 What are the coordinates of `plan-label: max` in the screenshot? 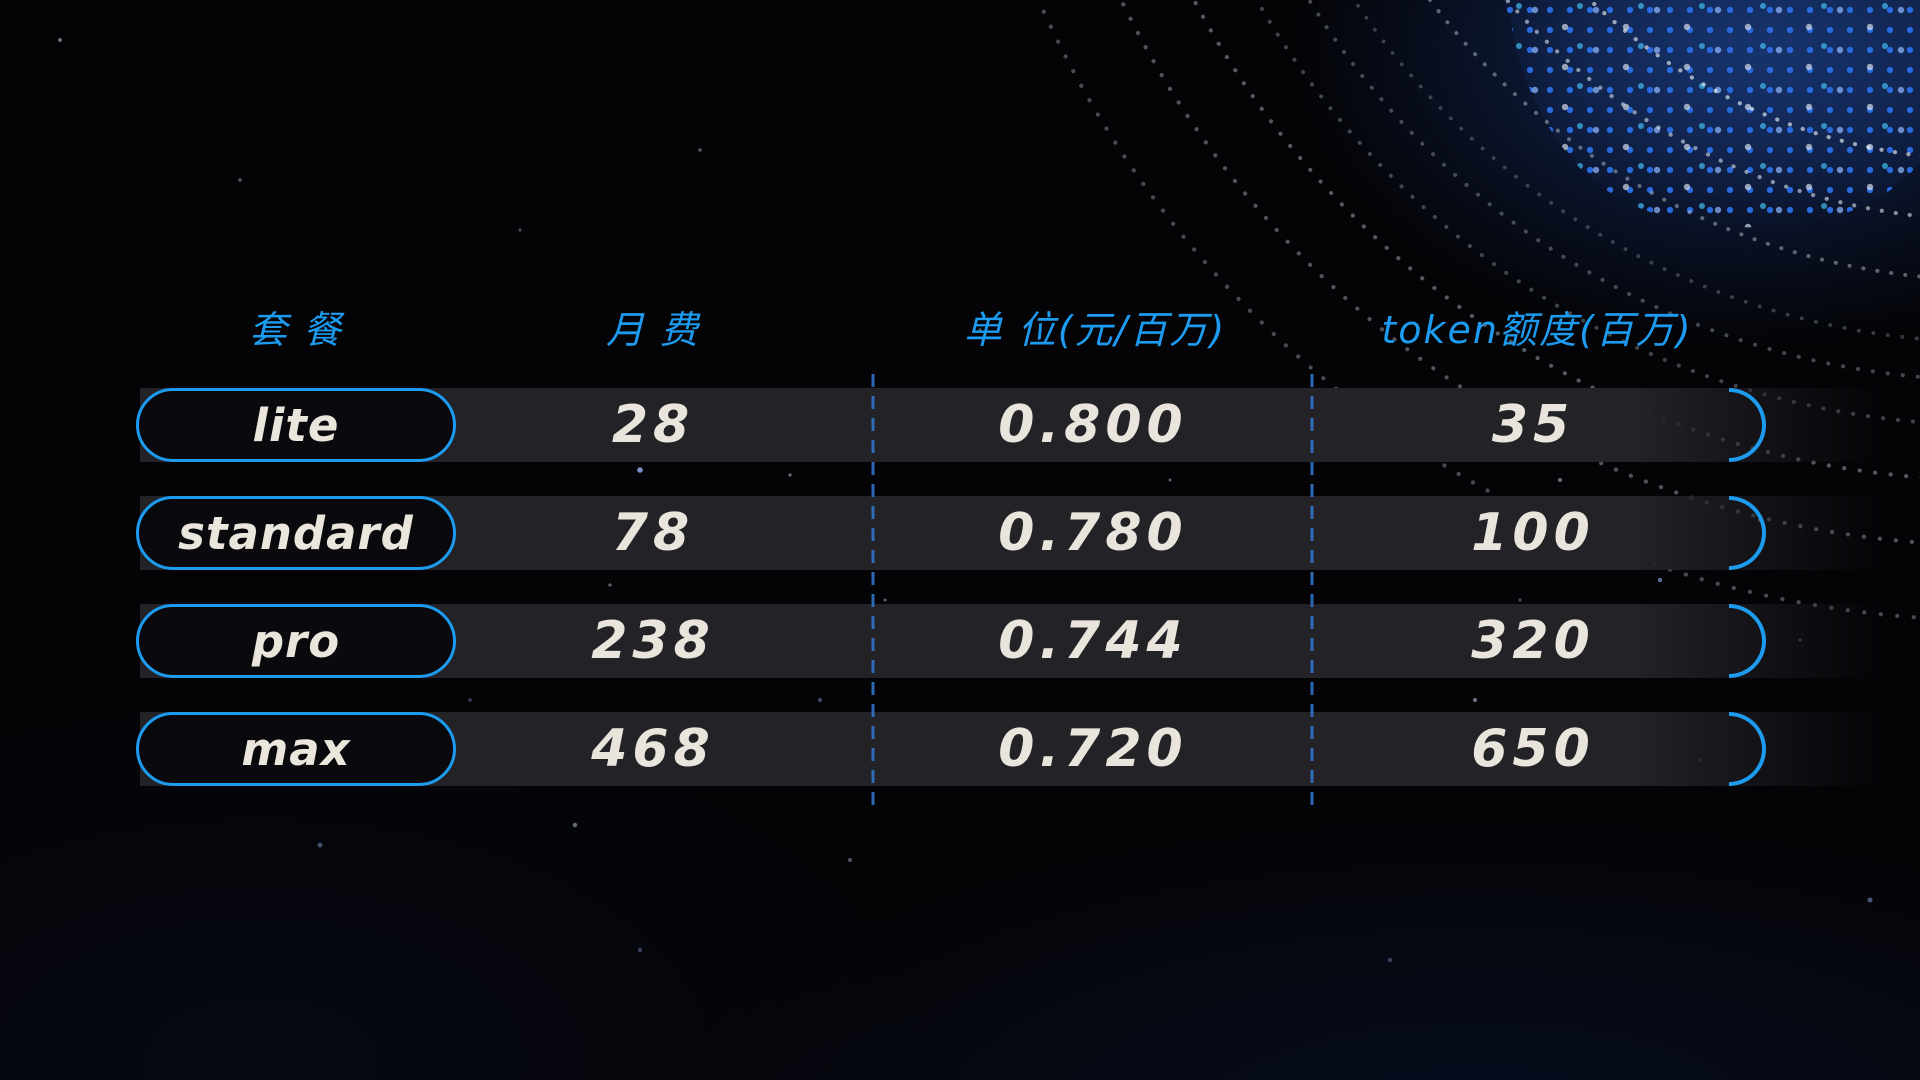 It's located at (296, 749).